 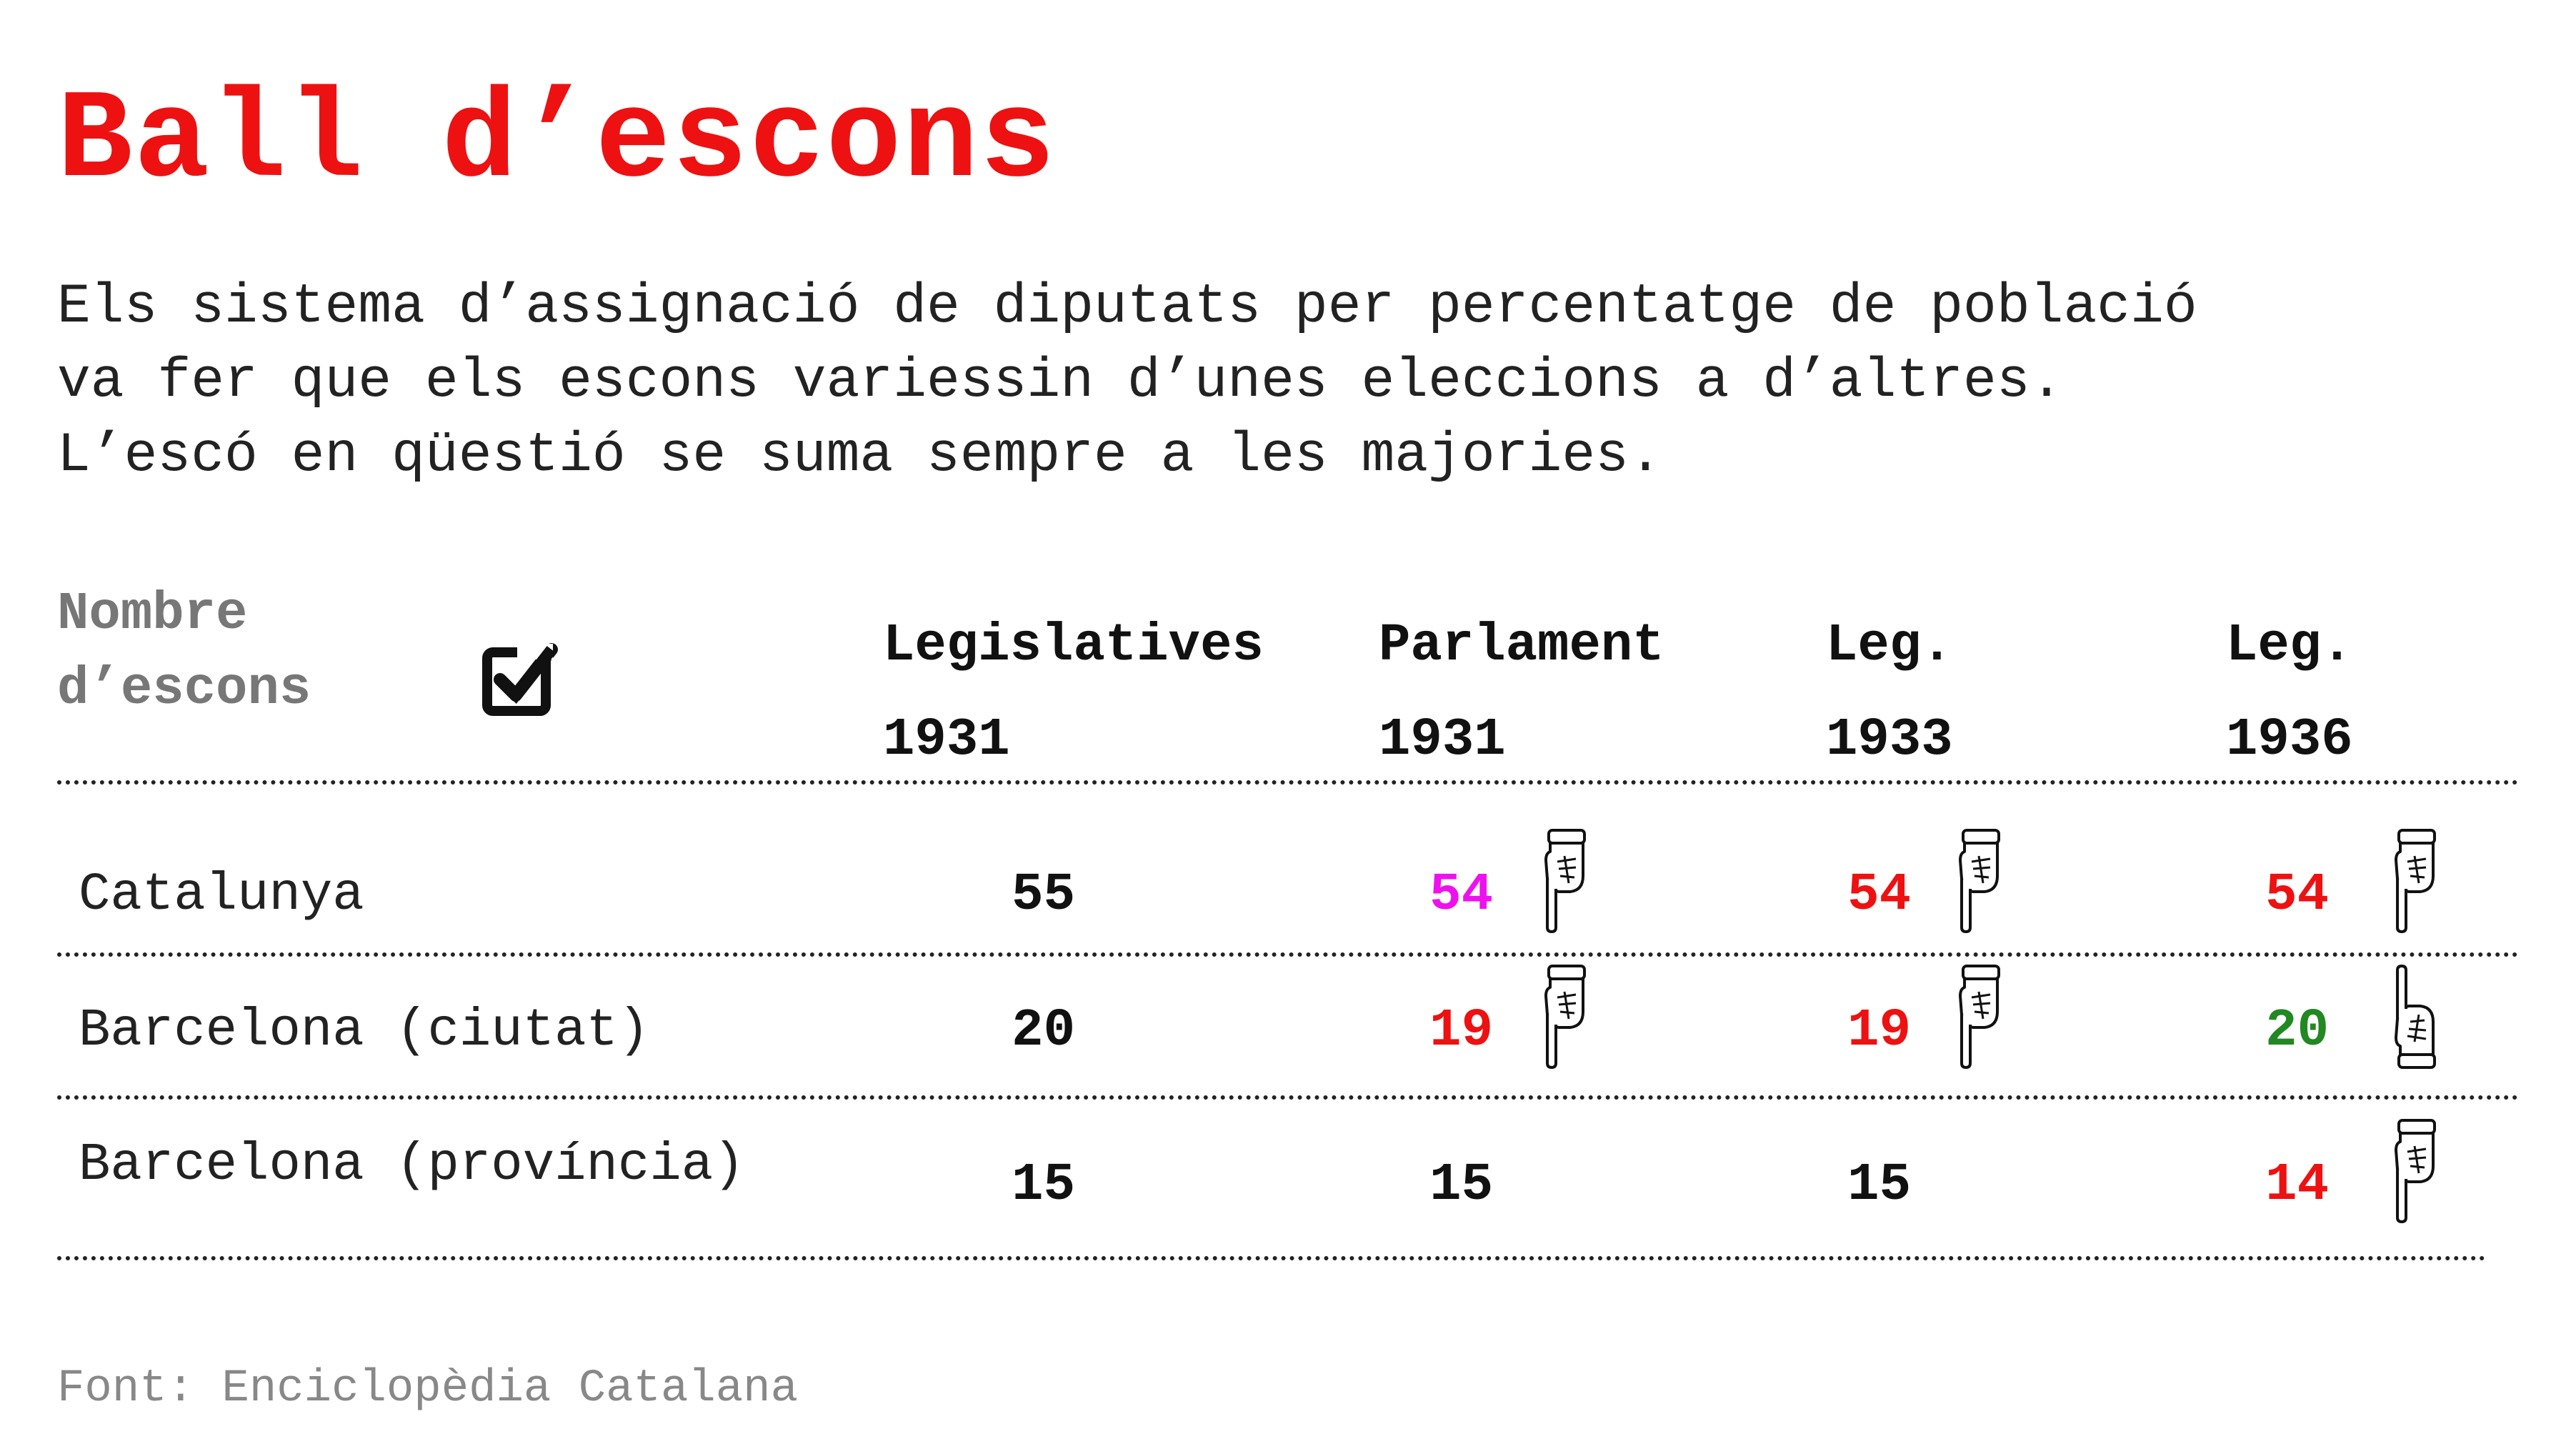 What do you see at coordinates (1043, 895) in the screenshot?
I see `seat-value: 55` at bounding box center [1043, 895].